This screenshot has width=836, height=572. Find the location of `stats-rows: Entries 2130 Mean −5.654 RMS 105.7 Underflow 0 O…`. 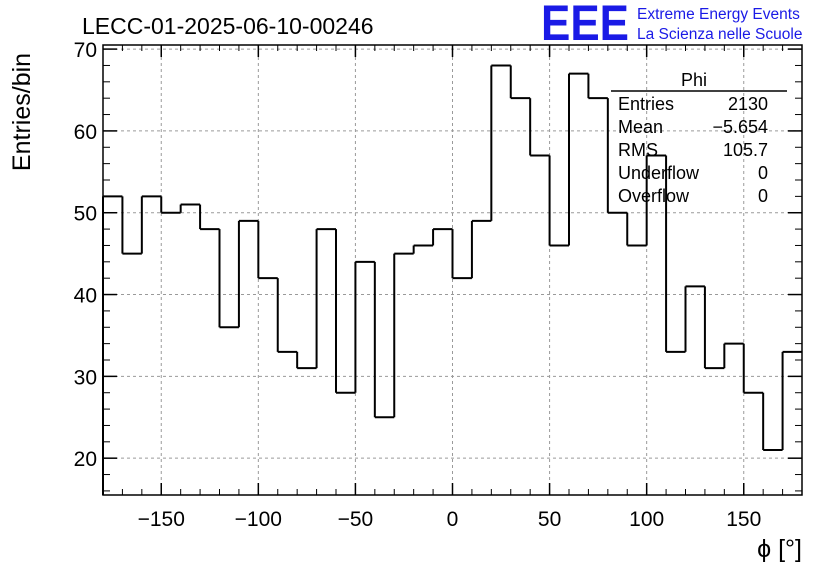

stats-rows: Entries 2130 Mean −5.654 RMS 105.7 Underflow 0 O… is located at coordinates (693, 150).